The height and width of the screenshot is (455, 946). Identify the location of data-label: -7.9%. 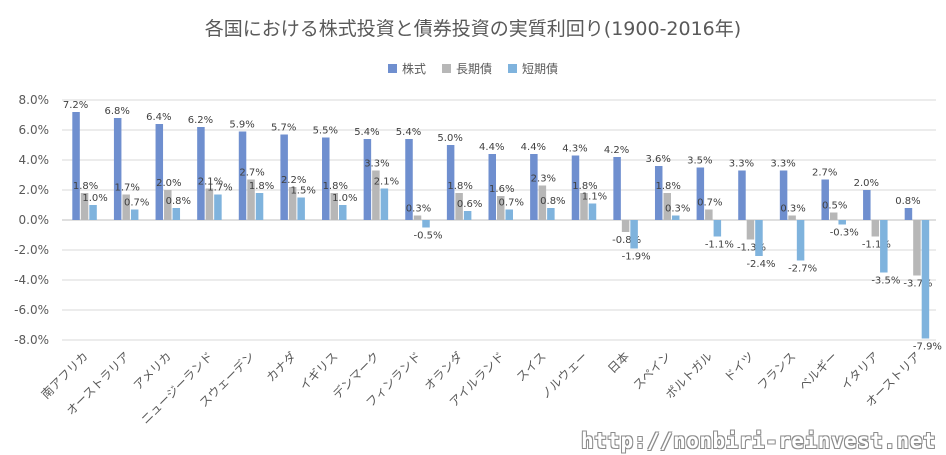
(927, 347).